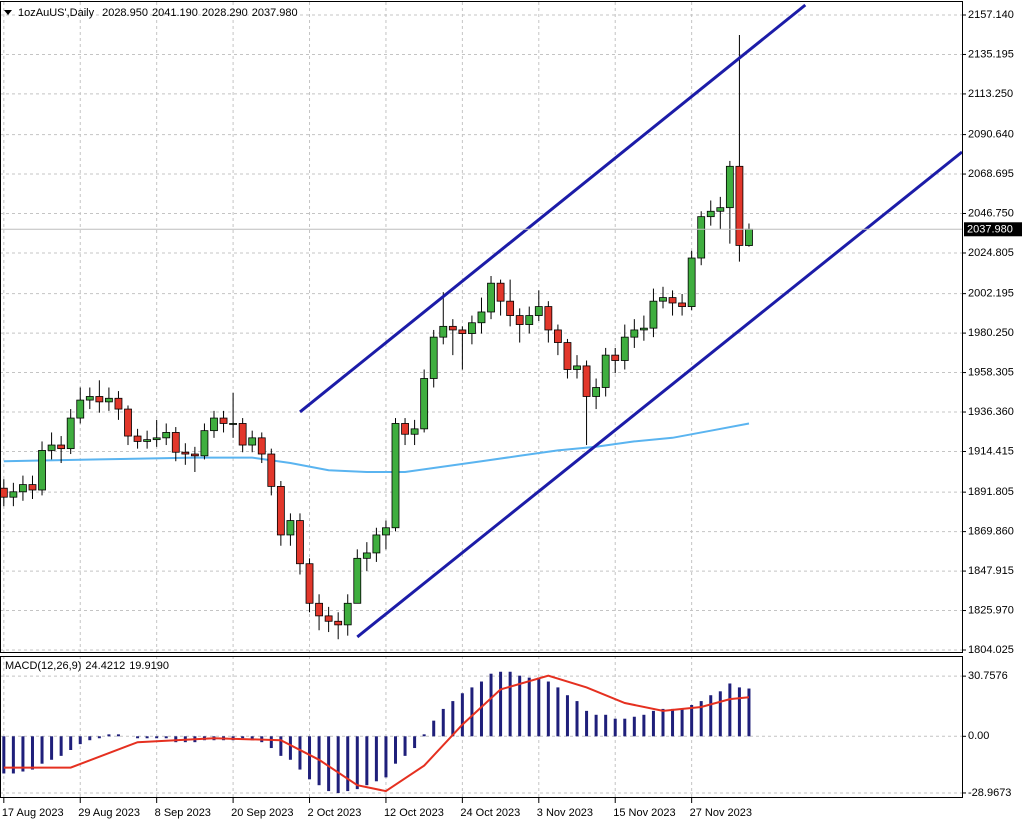 The width and height of the screenshot is (1024, 825). I want to click on x-tick-label: 29 Aug 2023, so click(109, 813).